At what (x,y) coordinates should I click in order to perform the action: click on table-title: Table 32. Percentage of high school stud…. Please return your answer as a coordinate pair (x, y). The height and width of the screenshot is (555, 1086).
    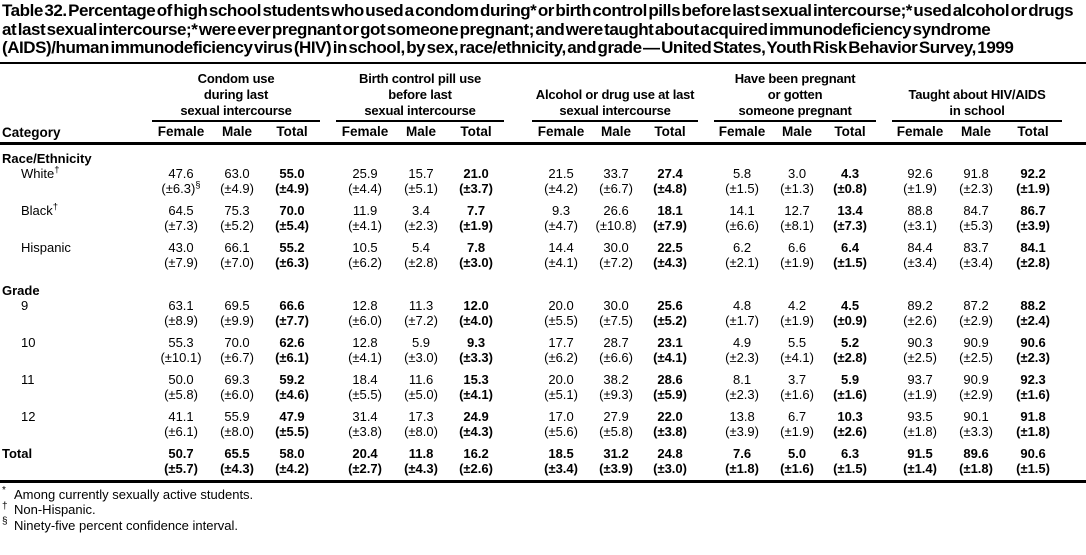
    Looking at the image, I should click on (538, 29).